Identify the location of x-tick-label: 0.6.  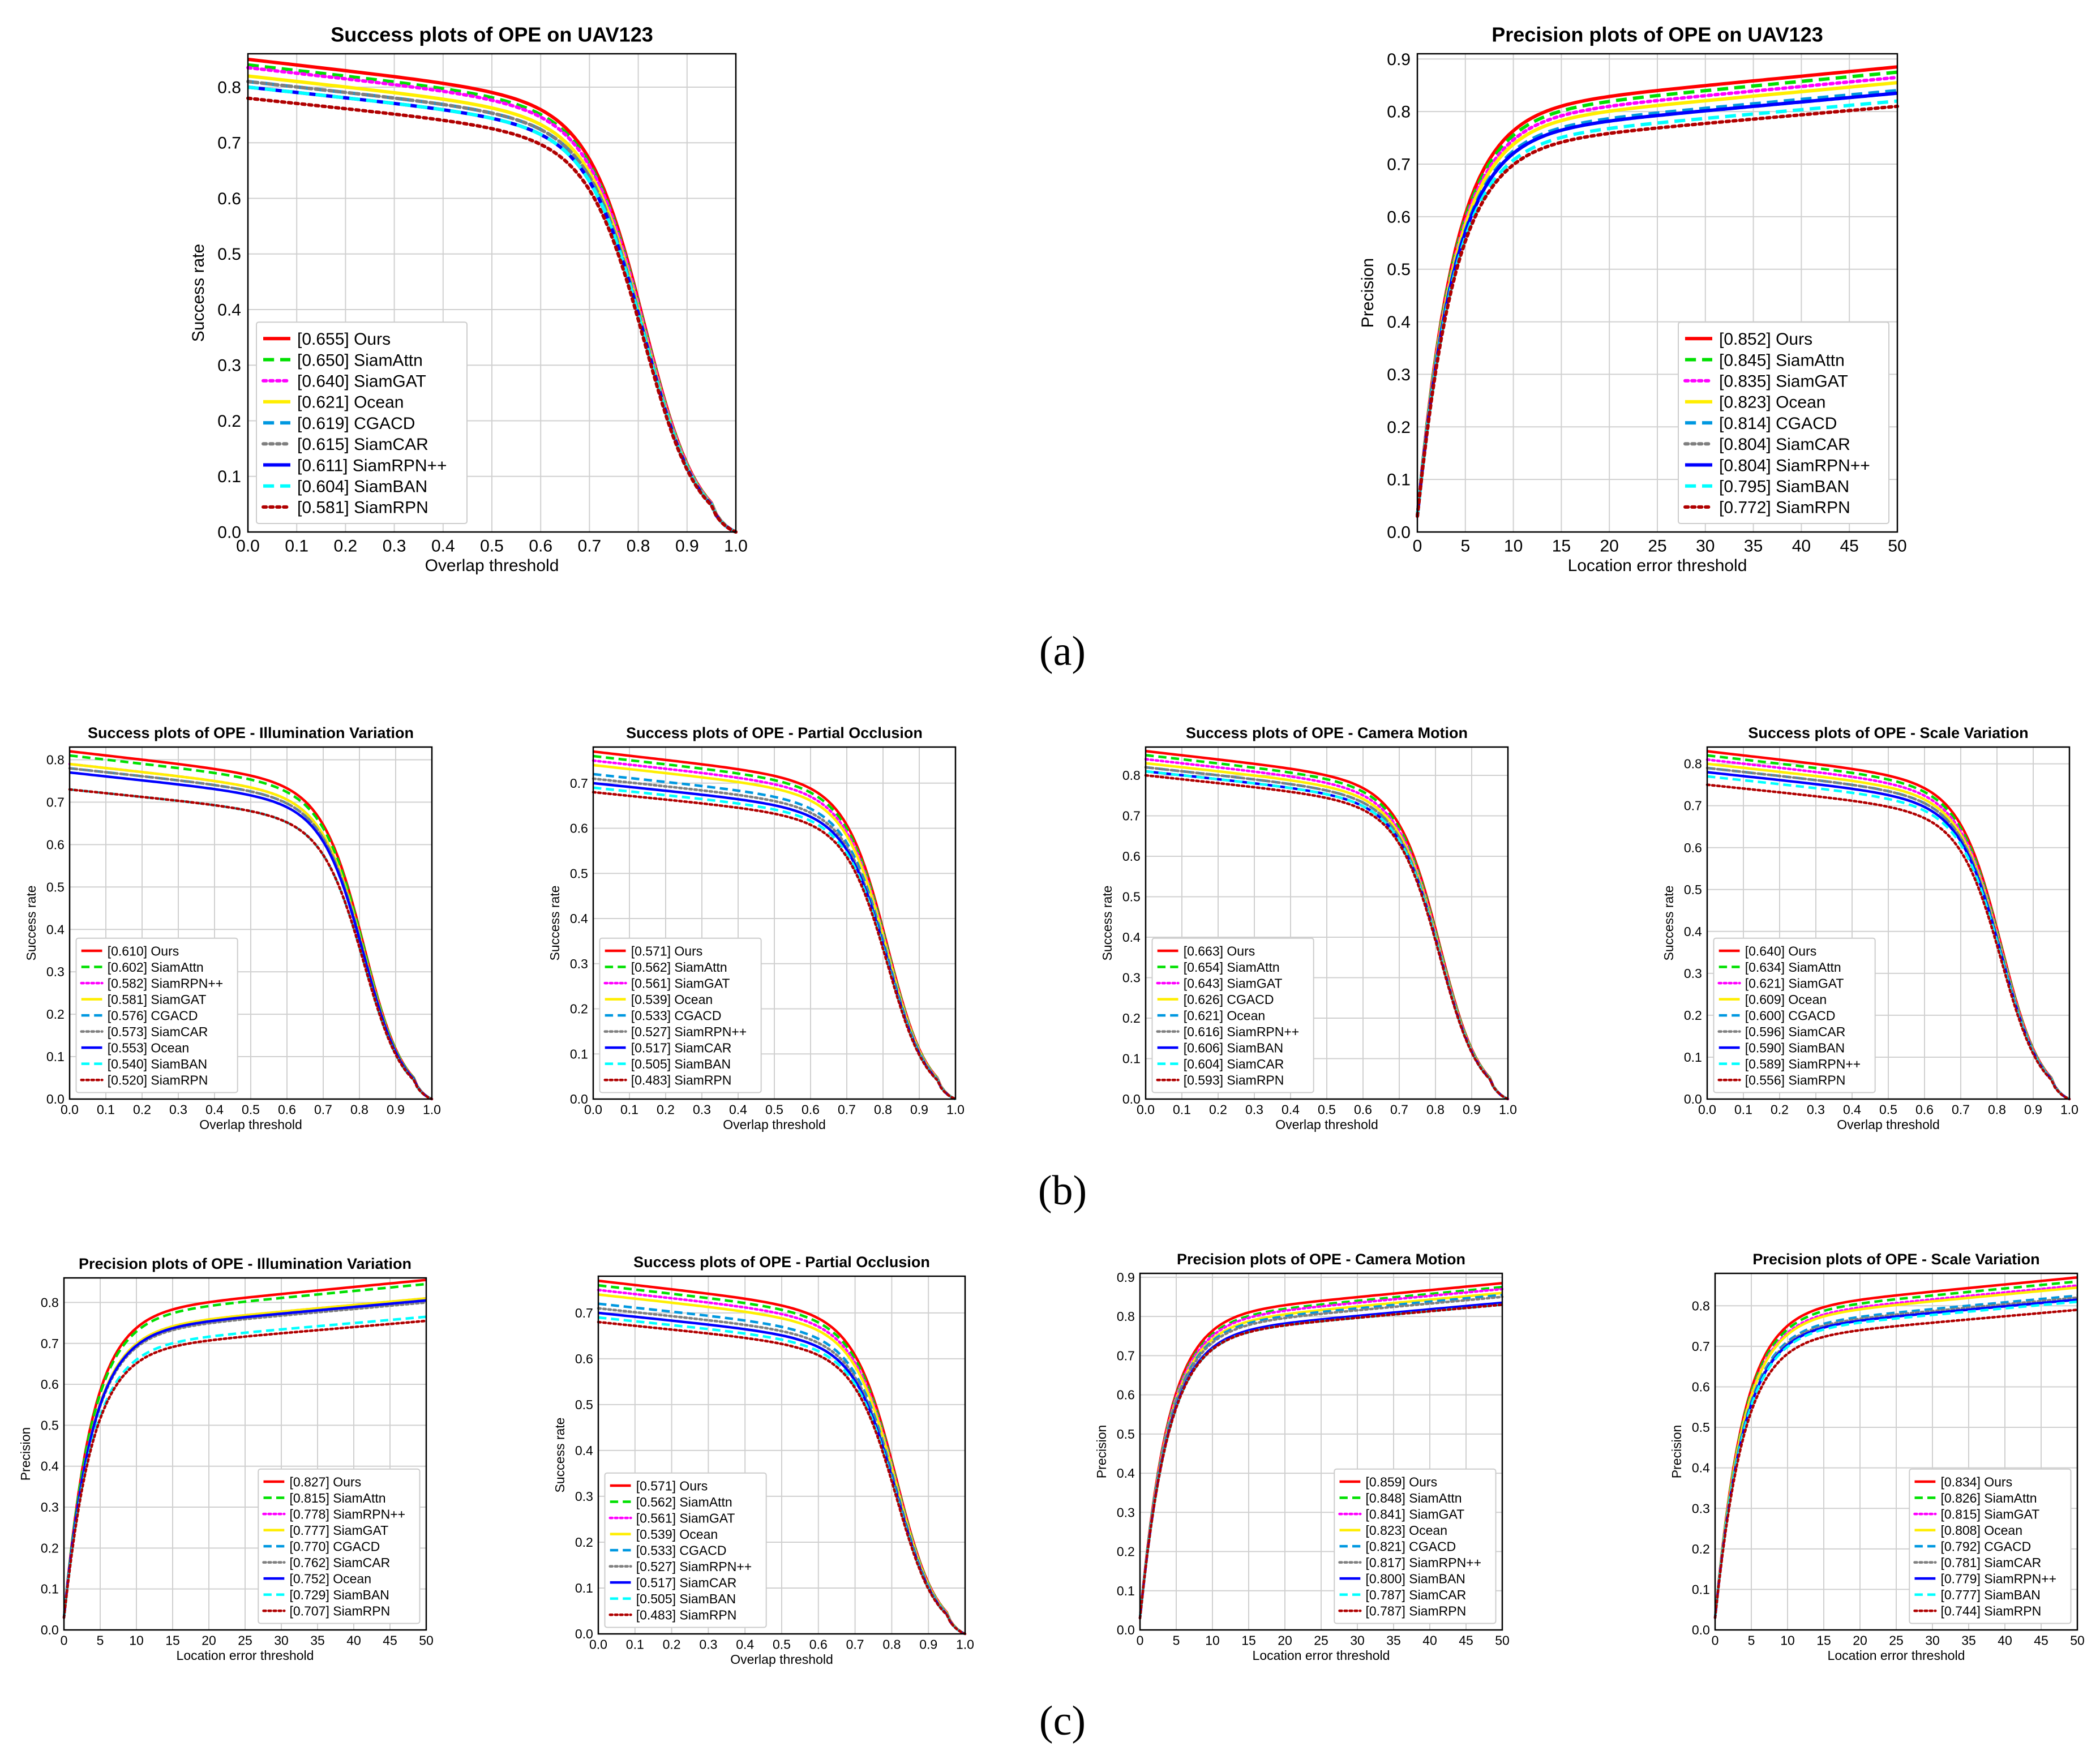
(818, 1644).